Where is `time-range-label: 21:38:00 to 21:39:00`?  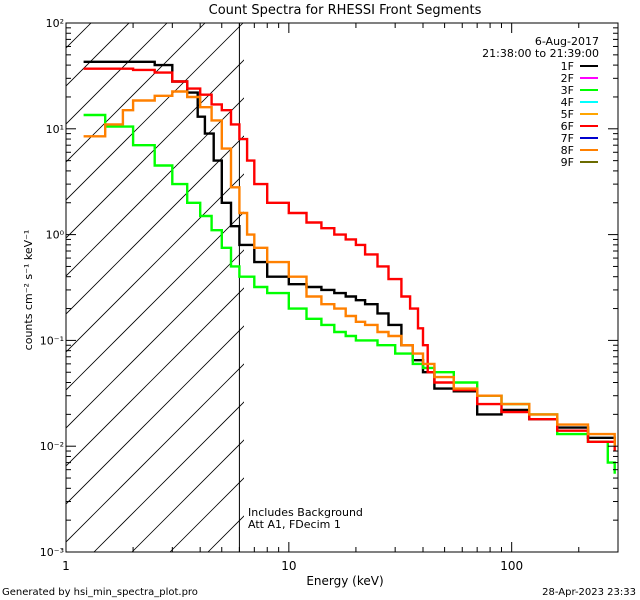
time-range-label: 21:38:00 to 21:39:00 is located at coordinates (540, 53).